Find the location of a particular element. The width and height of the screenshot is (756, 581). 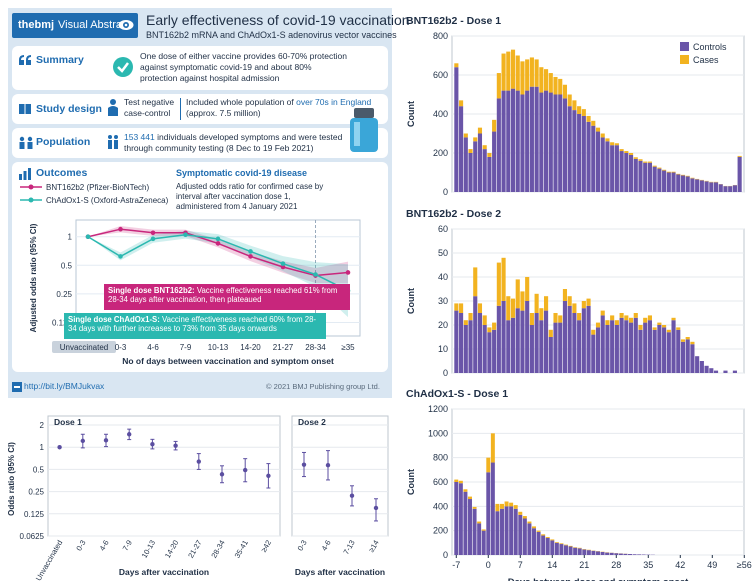

y-tick-label: 0 is located at coordinates (445, 555).